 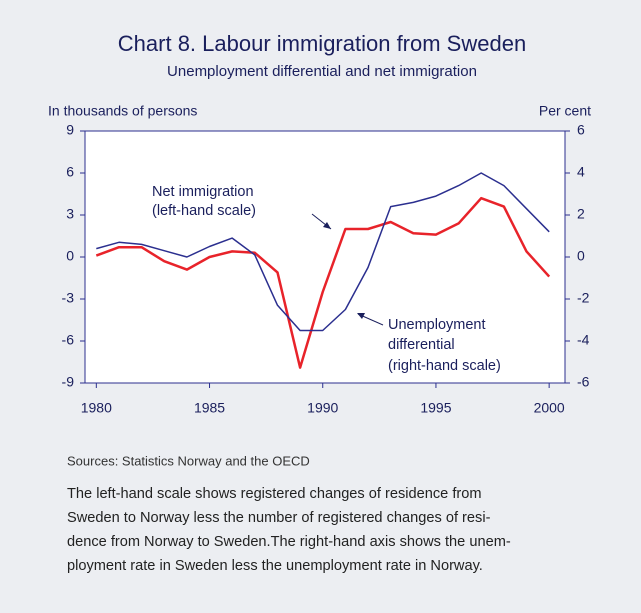 I want to click on annotation: (left-hand scale), so click(x=204, y=211).